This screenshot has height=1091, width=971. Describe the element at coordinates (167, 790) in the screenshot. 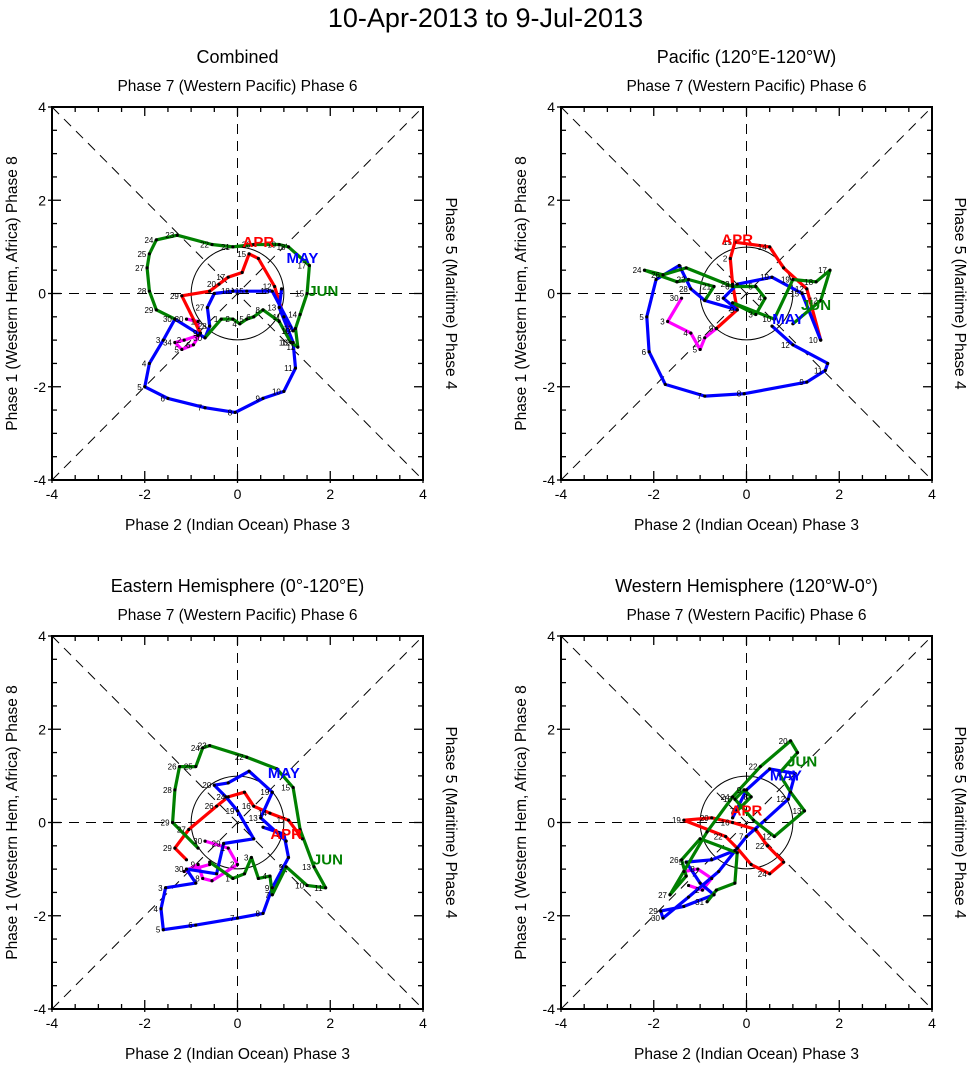

I see `day-label: 28` at that location.